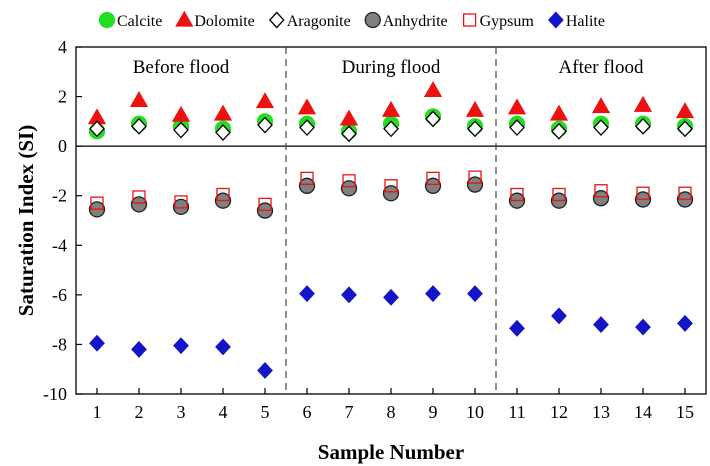 The width and height of the screenshot is (710, 466). Describe the element at coordinates (643, 412) in the screenshot. I see `x-tick-label: 14` at that location.